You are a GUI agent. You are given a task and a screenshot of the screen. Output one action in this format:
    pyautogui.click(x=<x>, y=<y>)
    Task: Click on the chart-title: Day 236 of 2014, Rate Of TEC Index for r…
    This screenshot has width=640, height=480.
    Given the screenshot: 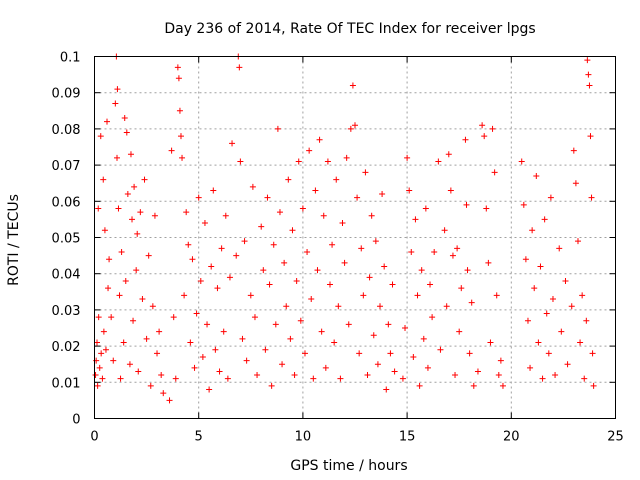 What is the action you would take?
    pyautogui.click(x=349, y=29)
    